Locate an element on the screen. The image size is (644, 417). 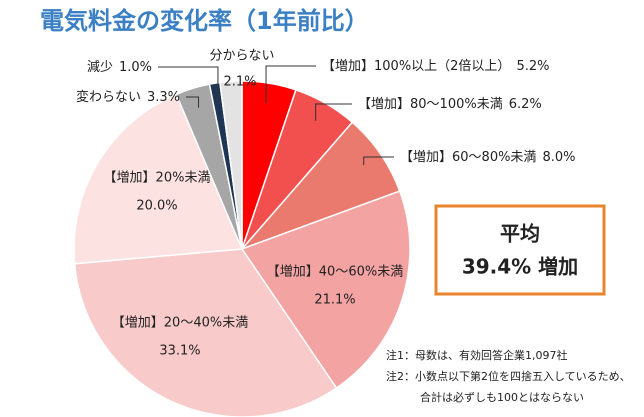
note: 注1：母数は、有効回答企業1,097社 is located at coordinates (477, 355).